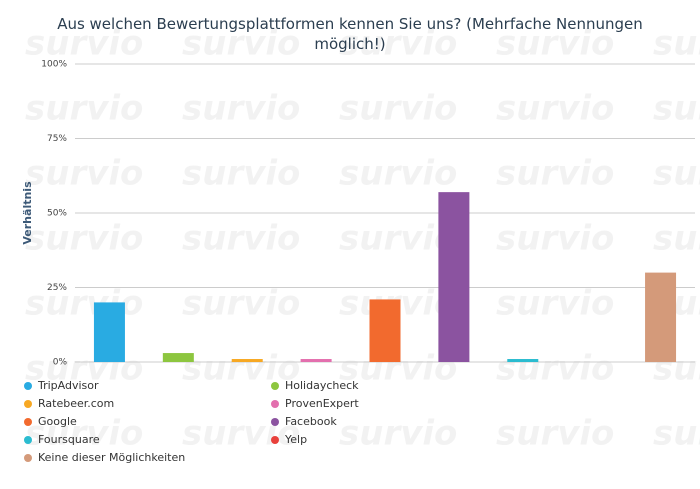  Describe the element at coordinates (322, 403) in the screenshot. I see `legend-label: ProvenExpert` at that location.